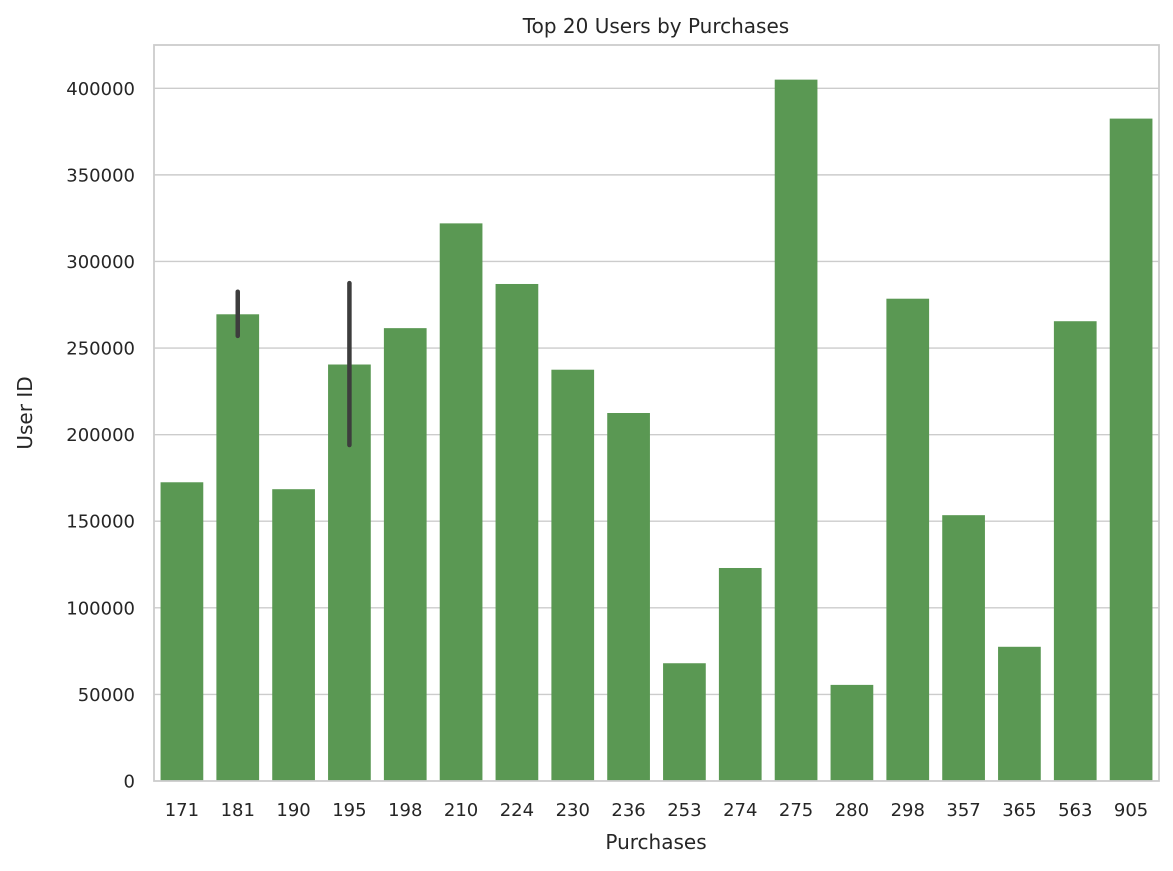 The height and width of the screenshot is (871, 1173). What do you see at coordinates (740, 810) in the screenshot?
I see `x-tick-label: 274` at bounding box center [740, 810].